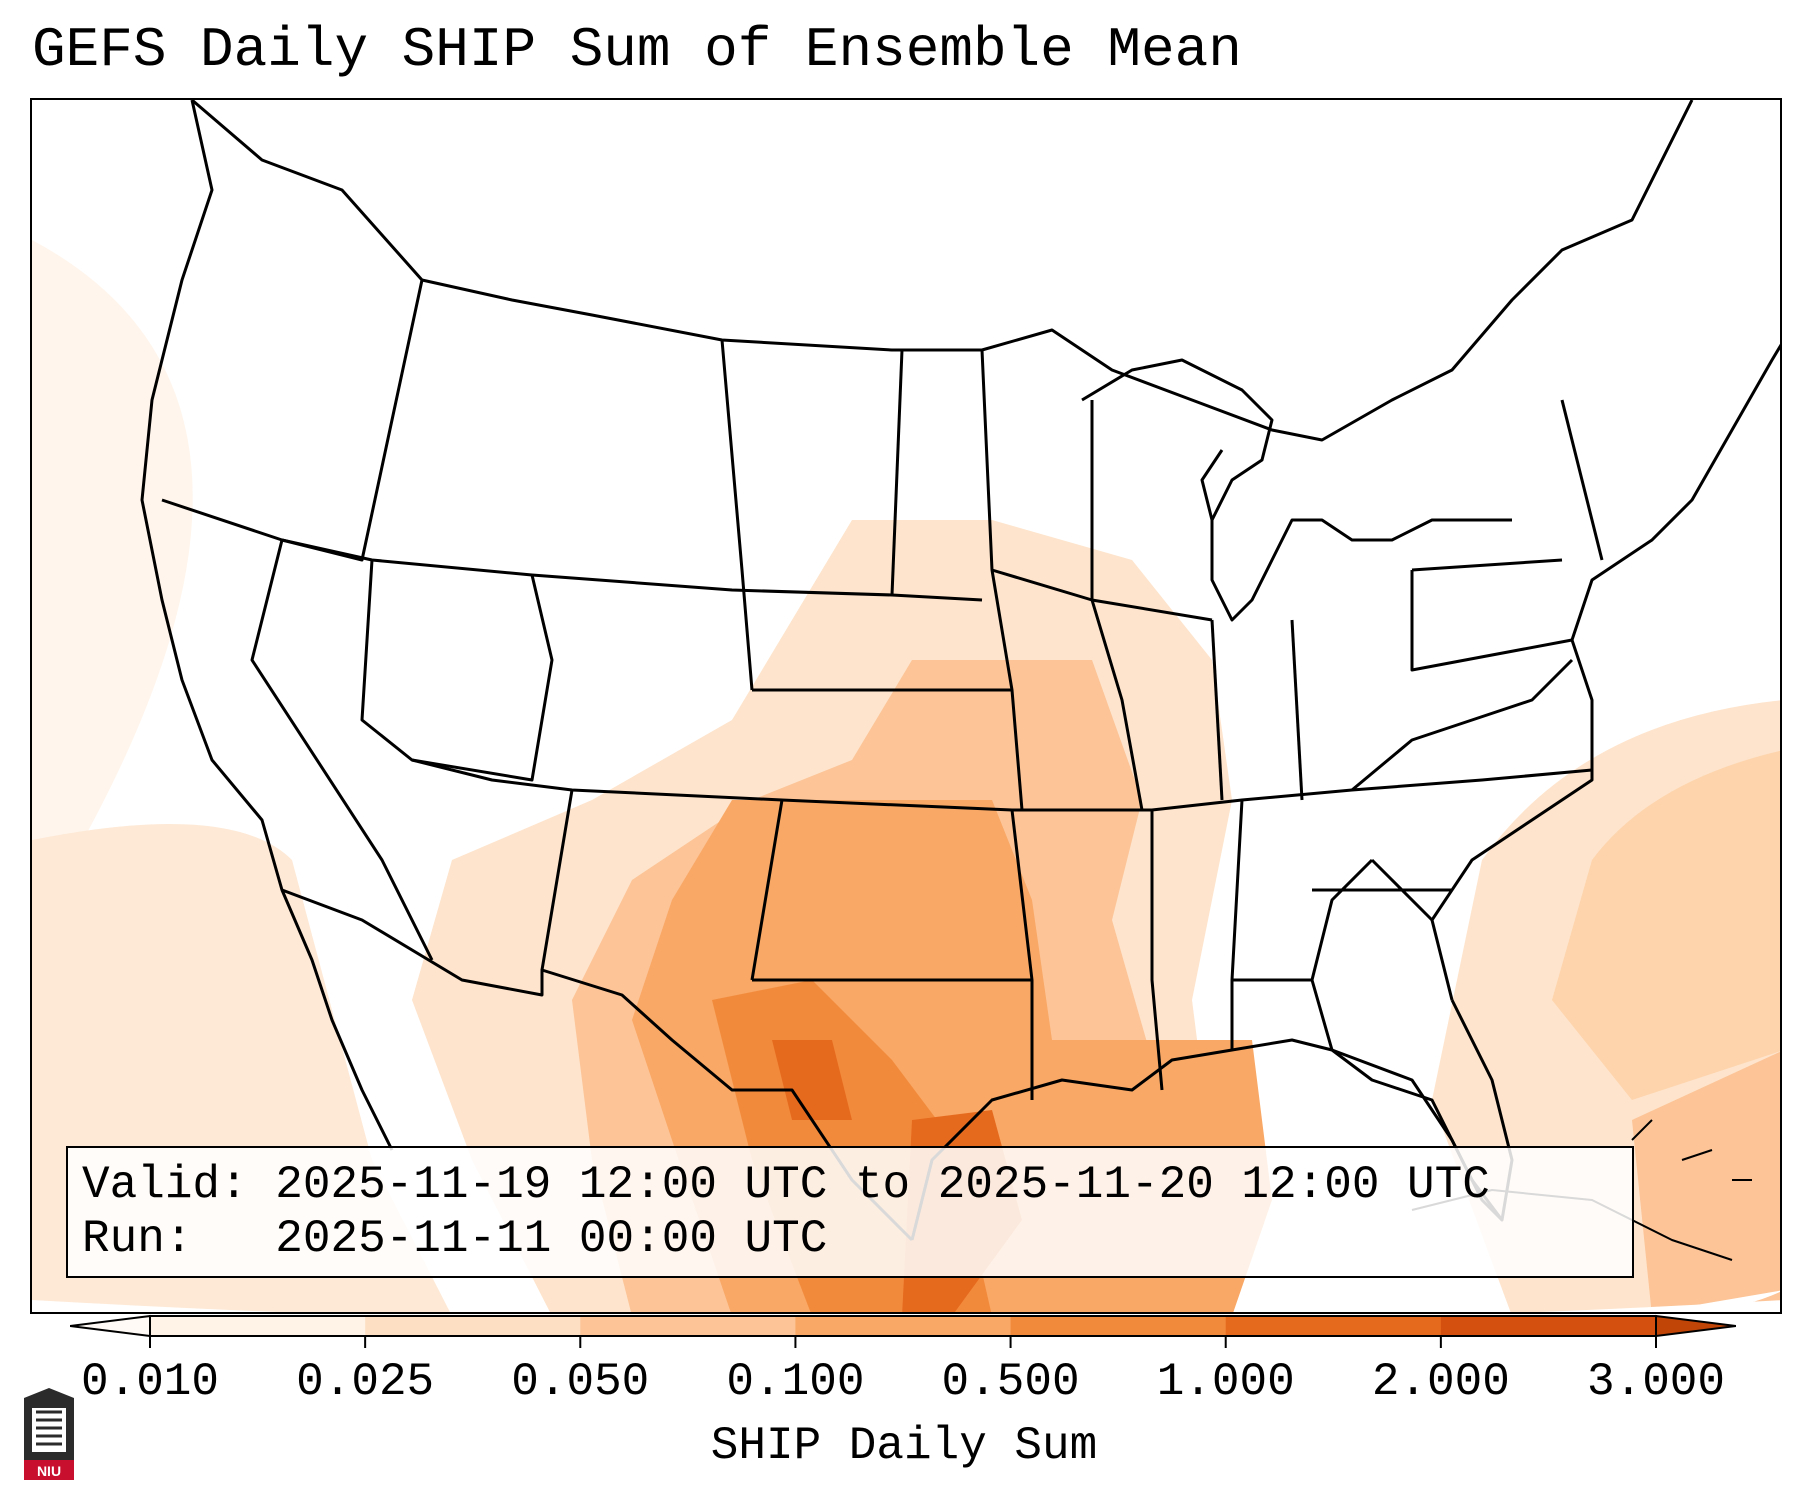  What do you see at coordinates (1656, 1382) in the screenshot?
I see `colorbar-tick-label: 3.000` at bounding box center [1656, 1382].